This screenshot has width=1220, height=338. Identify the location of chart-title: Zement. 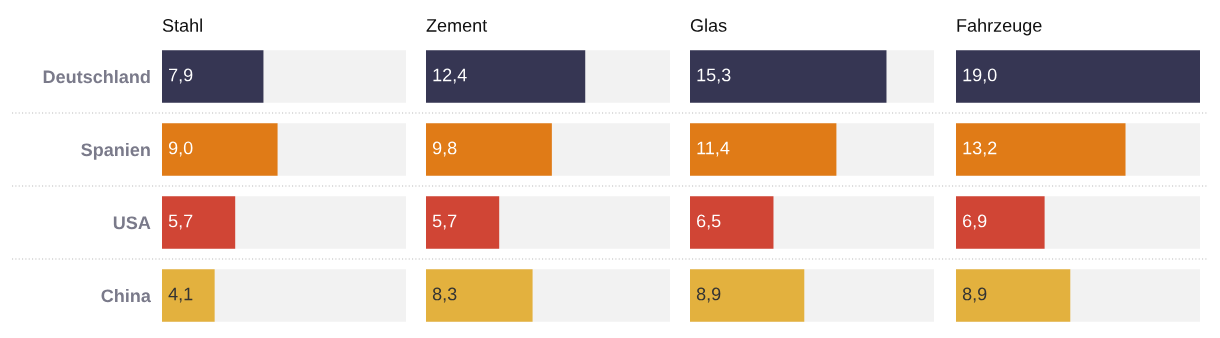
(457, 25).